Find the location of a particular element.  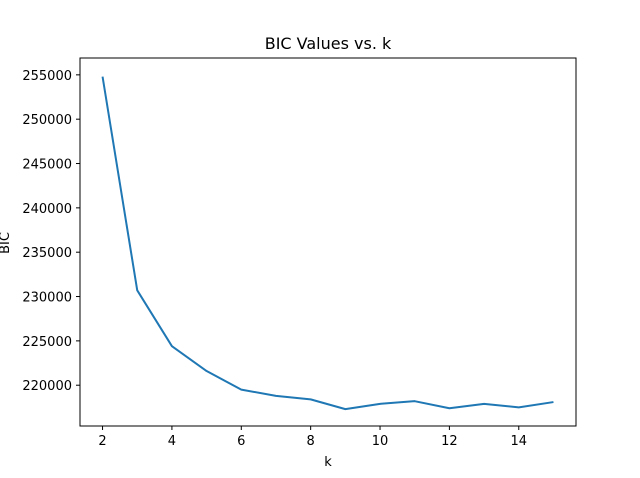

x-tick-label: 12 is located at coordinates (449, 441).